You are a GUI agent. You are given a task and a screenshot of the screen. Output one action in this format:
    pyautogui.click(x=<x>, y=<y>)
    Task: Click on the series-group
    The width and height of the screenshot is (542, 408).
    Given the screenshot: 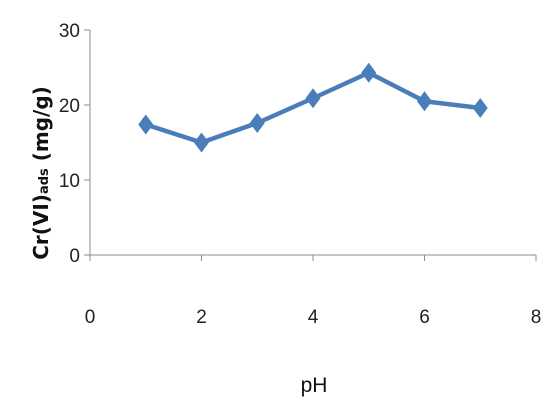 What is the action you would take?
    pyautogui.click(x=313, y=107)
    